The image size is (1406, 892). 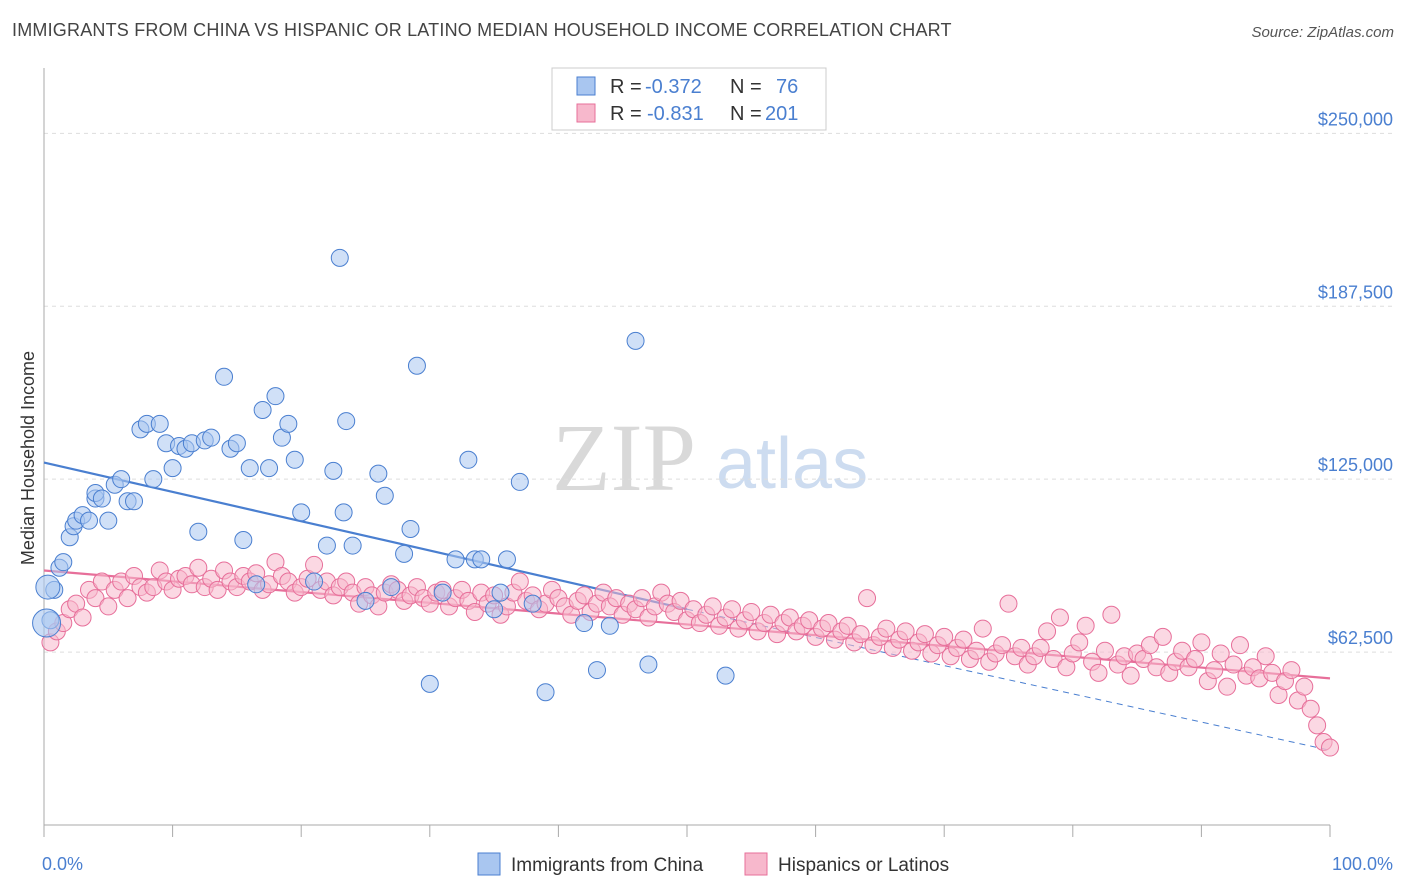 I want to click on bottom-legend-swatch-pink, so click(x=756, y=864).